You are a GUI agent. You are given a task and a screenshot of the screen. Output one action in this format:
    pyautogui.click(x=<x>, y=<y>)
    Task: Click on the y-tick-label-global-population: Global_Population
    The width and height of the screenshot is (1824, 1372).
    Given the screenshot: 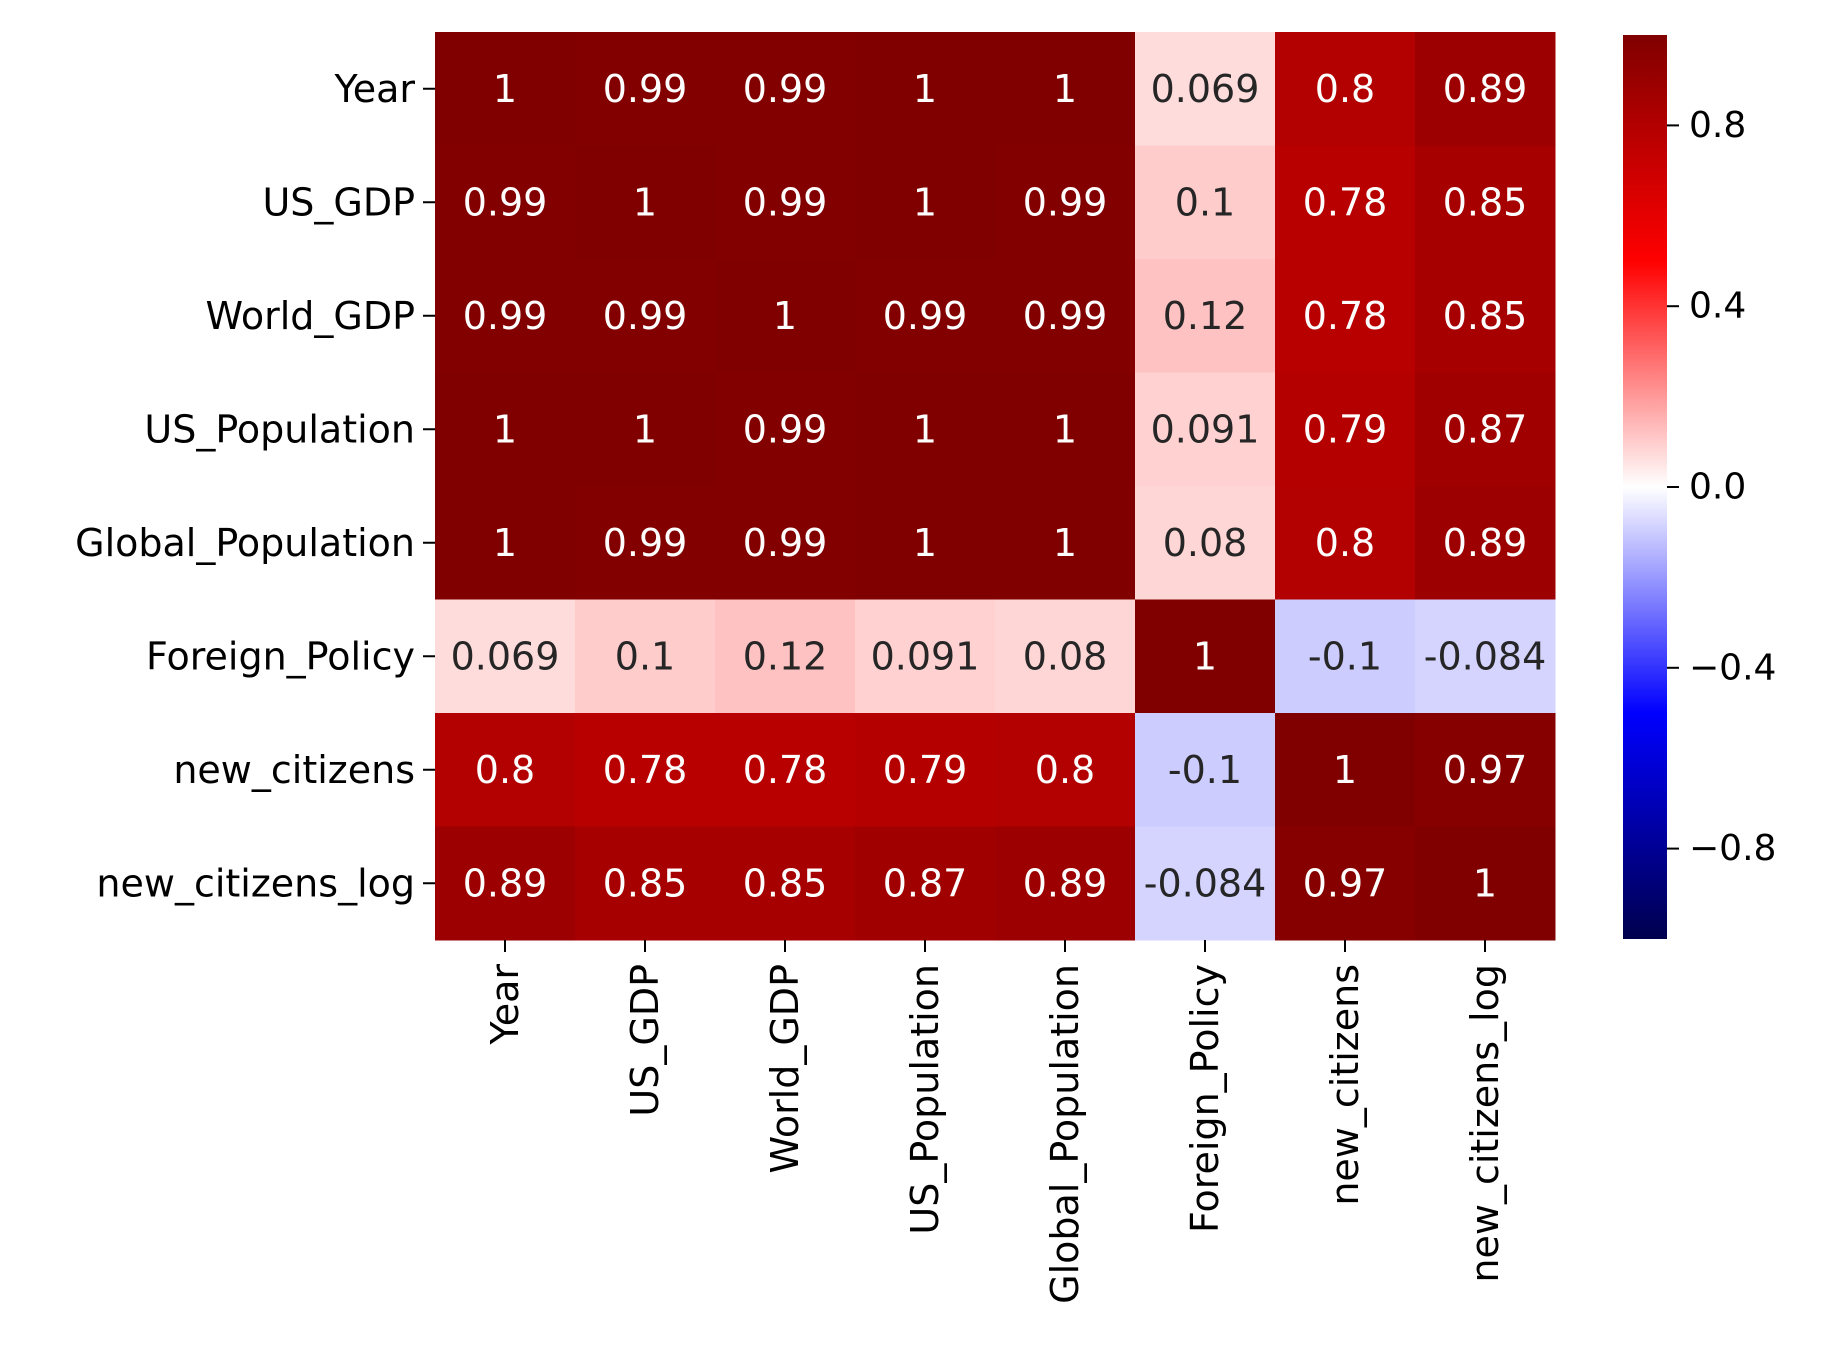 What is the action you would take?
    pyautogui.click(x=245, y=543)
    